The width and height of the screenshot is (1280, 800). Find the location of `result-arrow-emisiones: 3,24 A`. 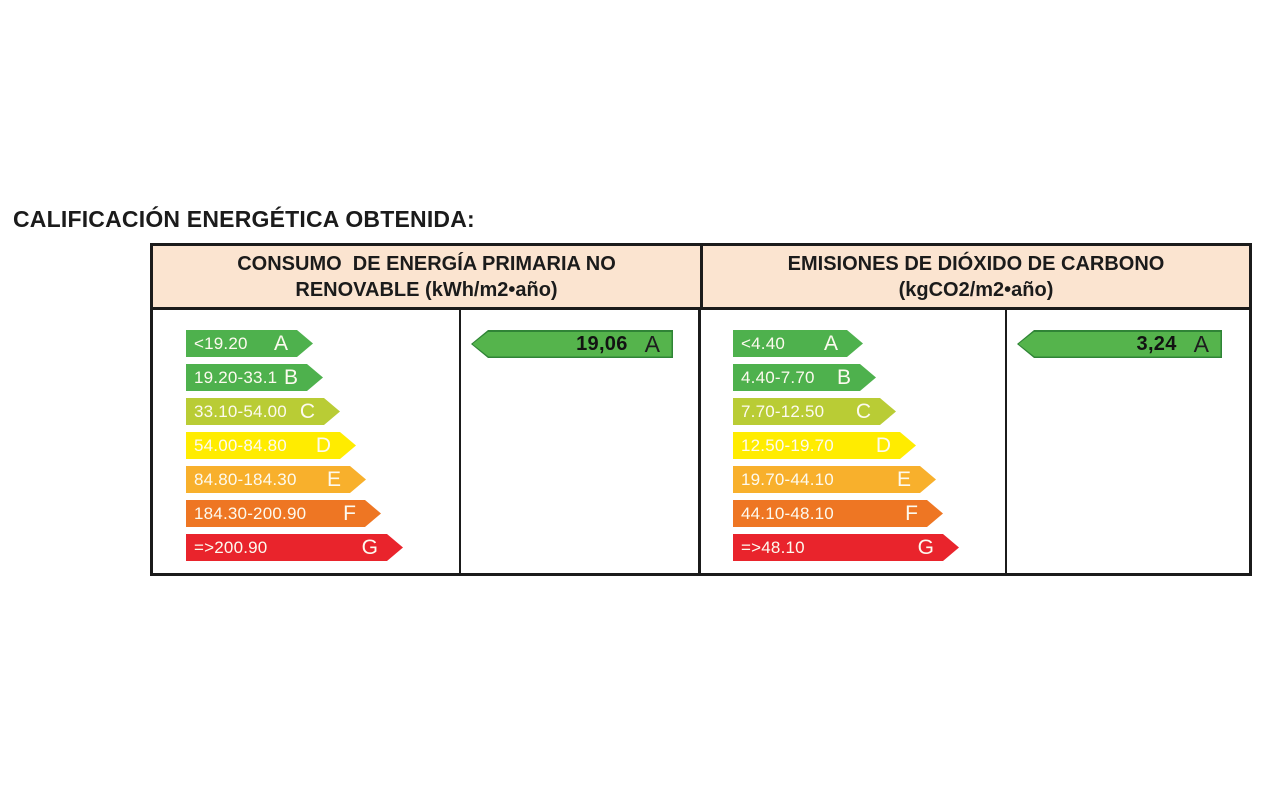

result-arrow-emisiones: 3,24 A is located at coordinates (1119, 344).